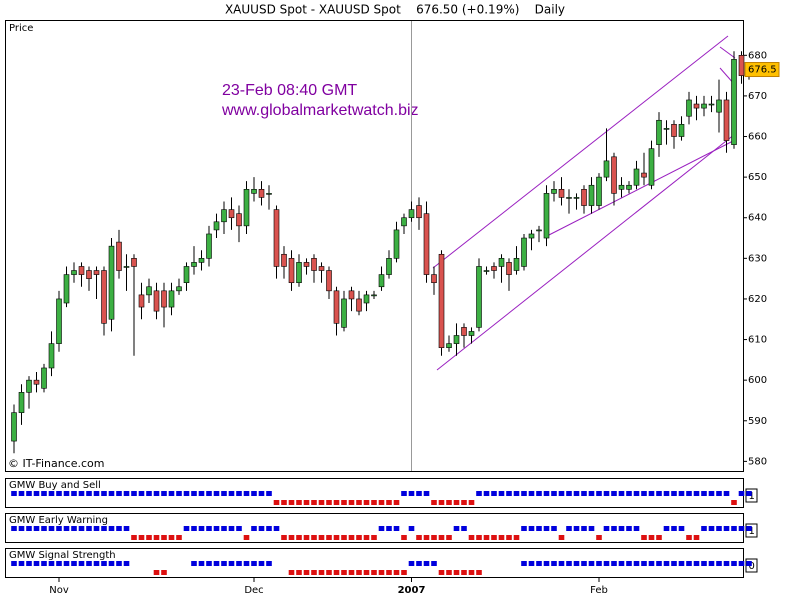 The image size is (800, 600). I want to click on panel-title: GMW Buy and Sell, so click(55, 485).